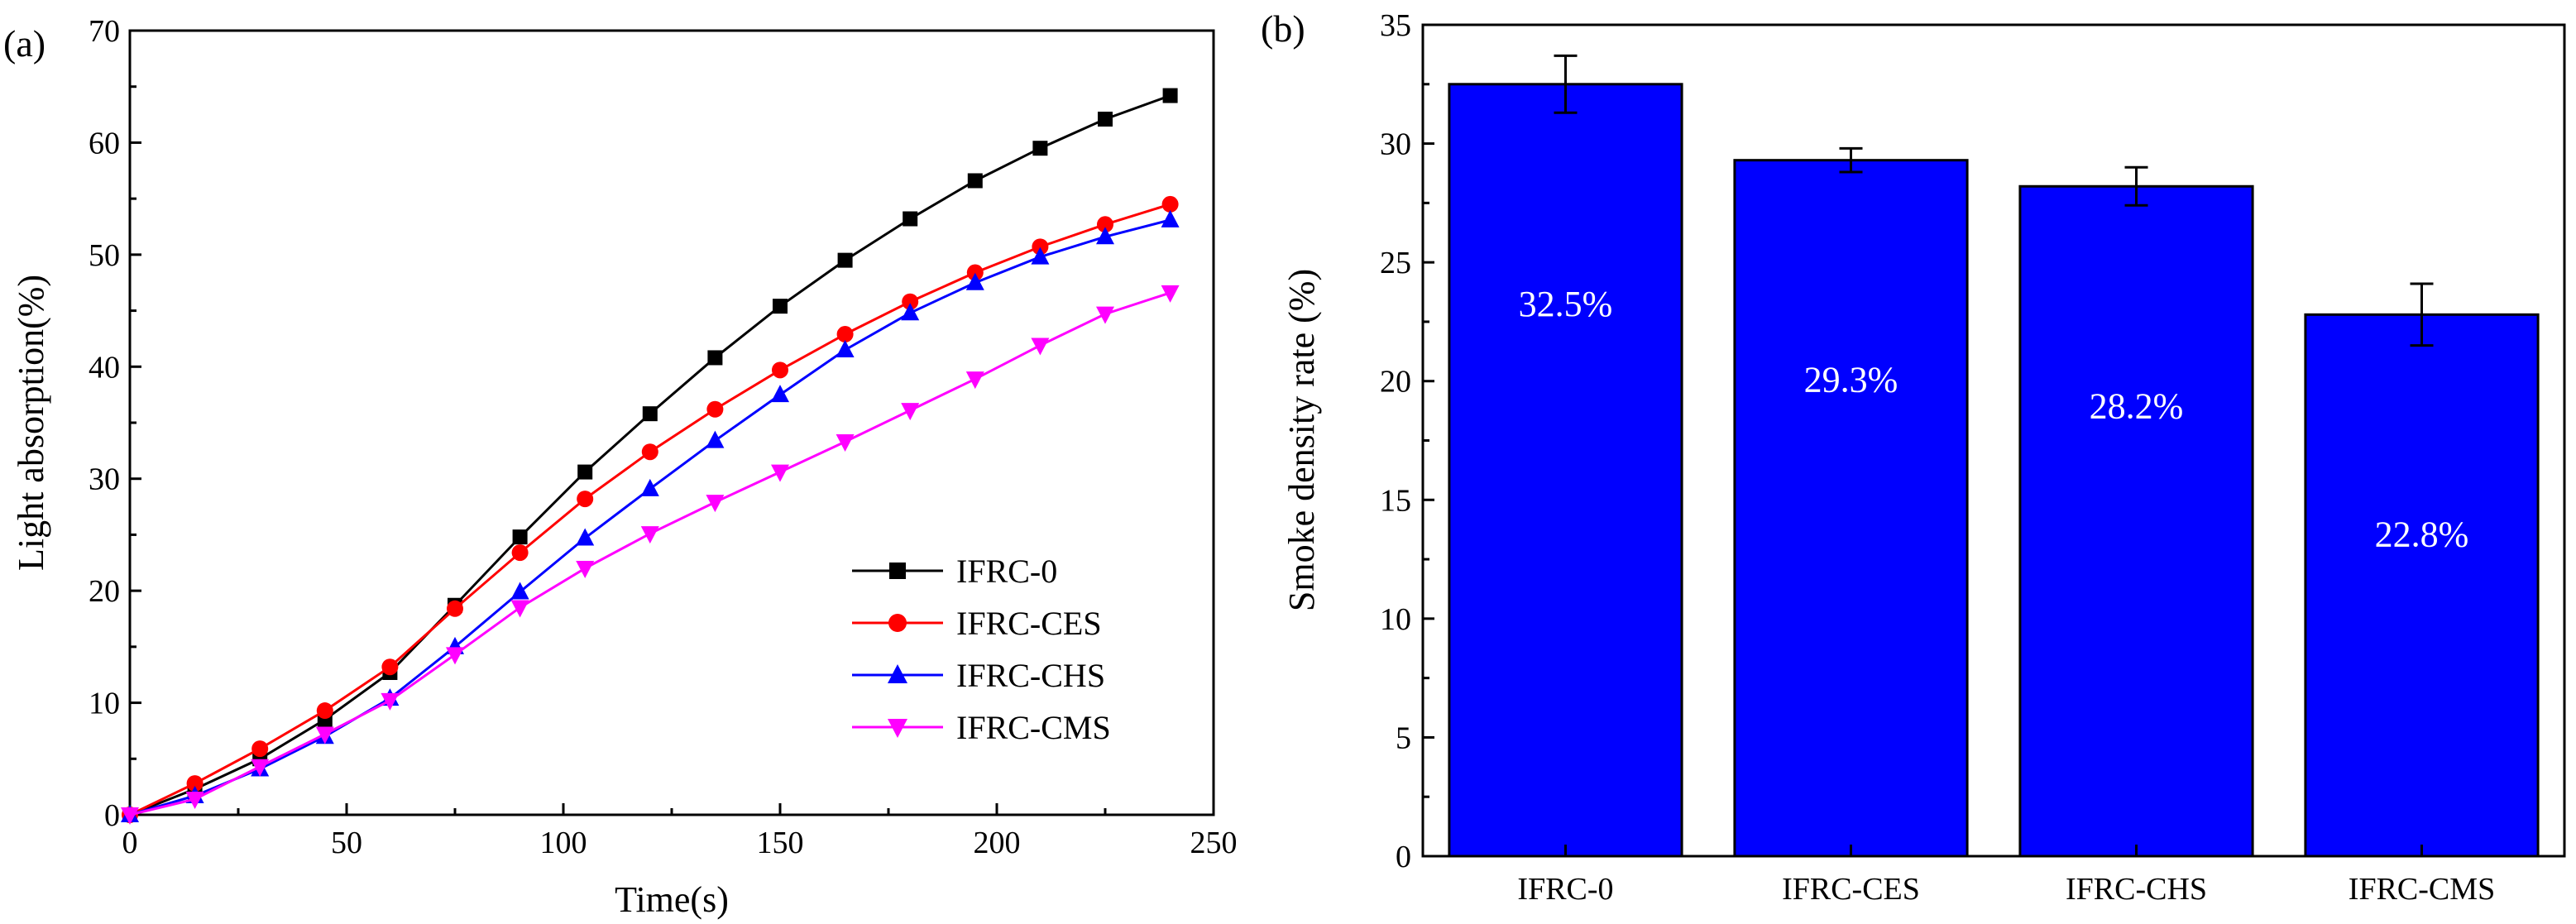 This screenshot has height=924, width=2576. I want to click on legend-entry: IFRC-CMS, so click(981, 727).